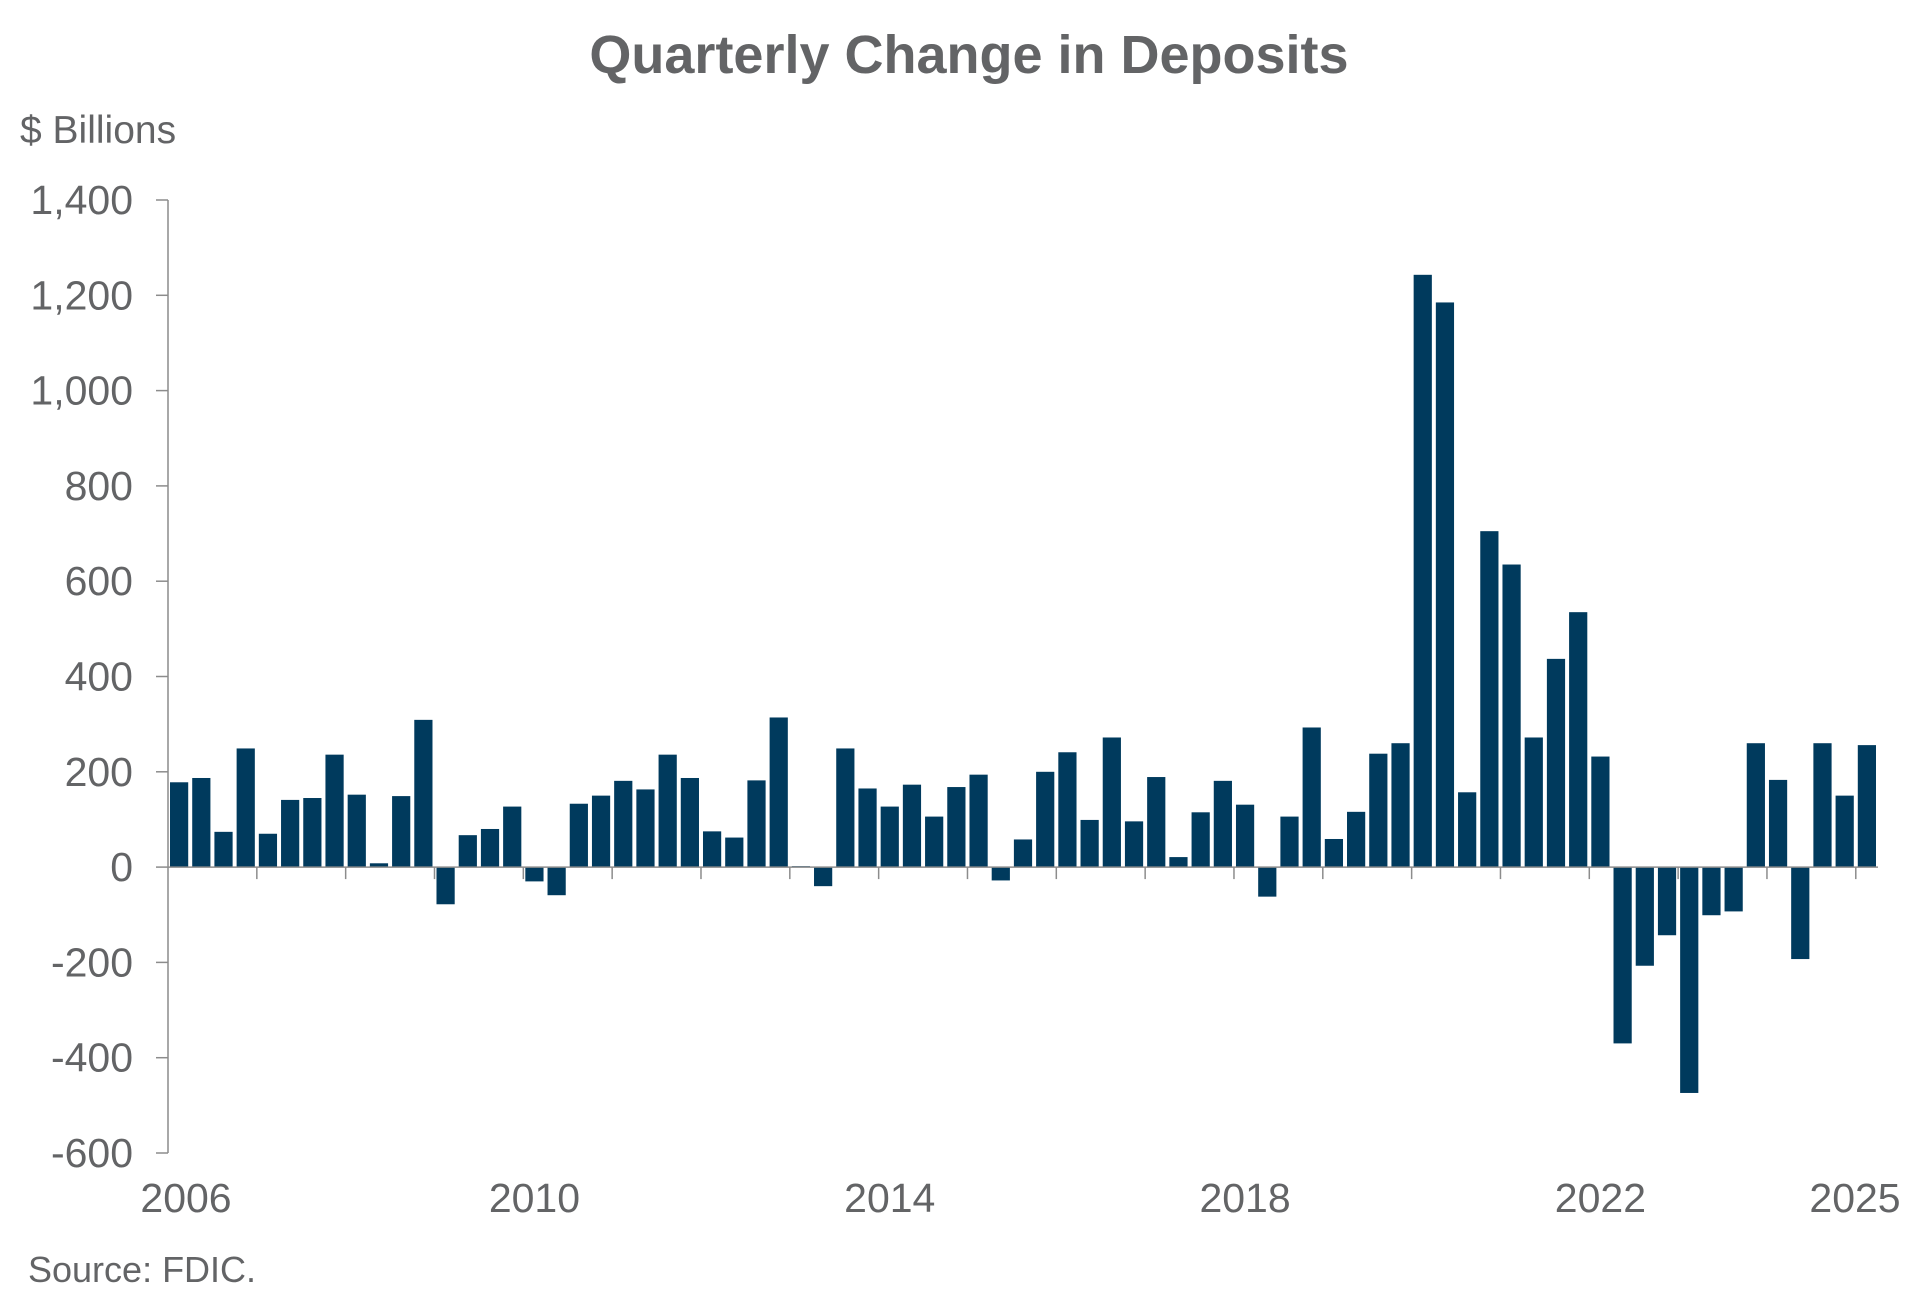 The width and height of the screenshot is (1920, 1305). What do you see at coordinates (99, 486) in the screenshot?
I see `y-tick-label: 800` at bounding box center [99, 486].